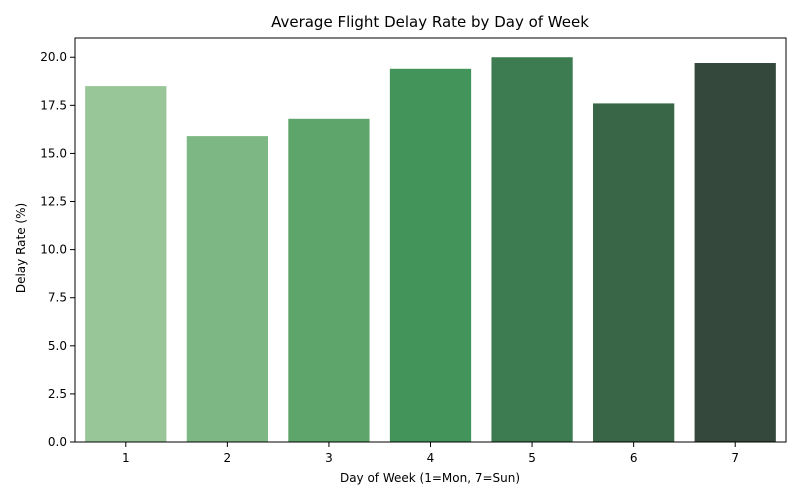 Image resolution: width=800 pixels, height=500 pixels. What do you see at coordinates (53, 105) in the screenshot?
I see `y-tick-label: 17.5` at bounding box center [53, 105].